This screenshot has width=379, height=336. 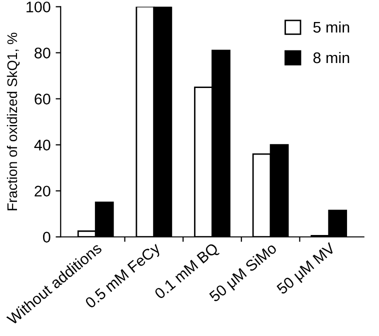 What do you see at coordinates (13, 121) in the screenshot?
I see `y-axis-title: Fraction of oxidized SkQ1, %` at bounding box center [13, 121].